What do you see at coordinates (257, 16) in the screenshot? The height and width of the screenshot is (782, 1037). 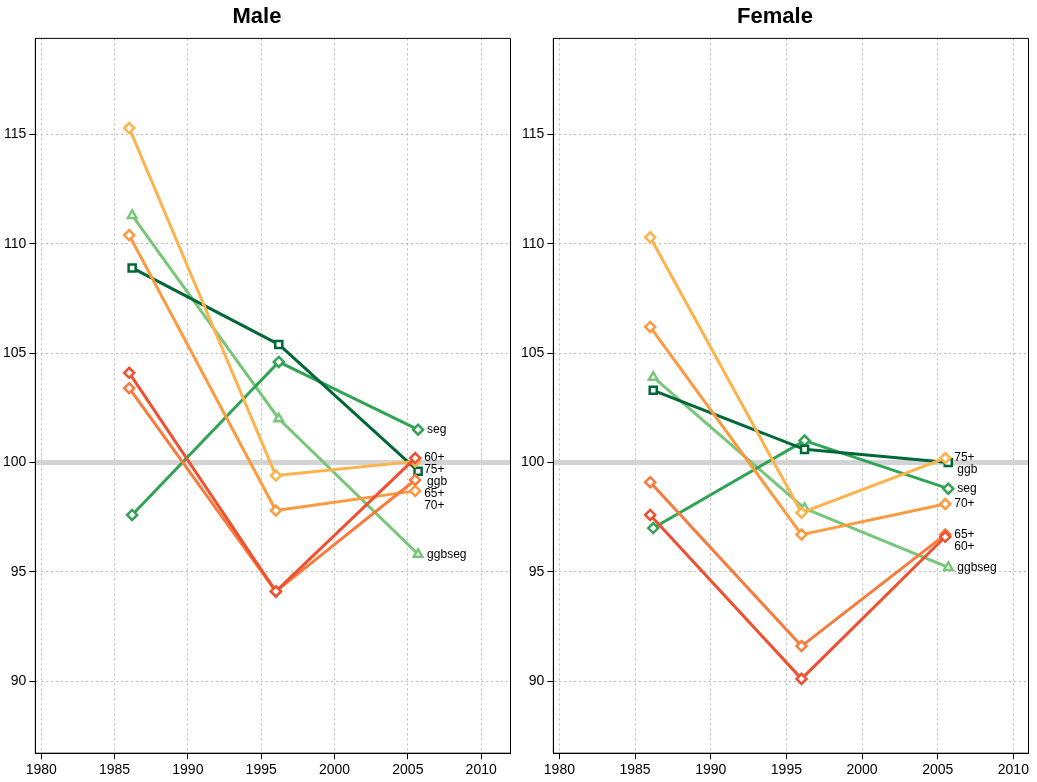 I see `chart-title: Male` at bounding box center [257, 16].